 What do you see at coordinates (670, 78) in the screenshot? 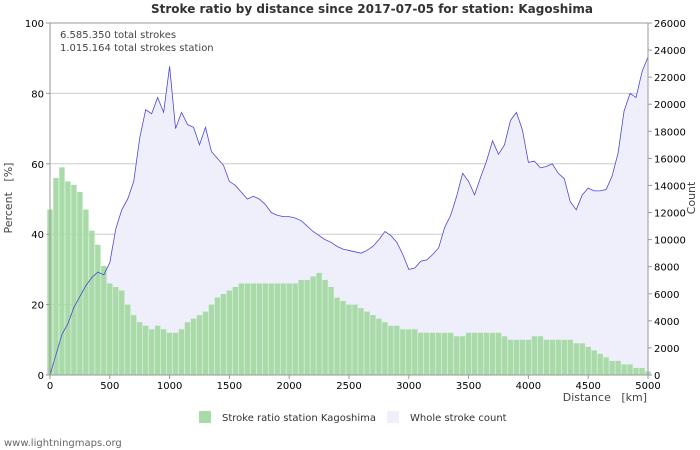
I see `y-right-tick-label: 22000` at bounding box center [670, 78].